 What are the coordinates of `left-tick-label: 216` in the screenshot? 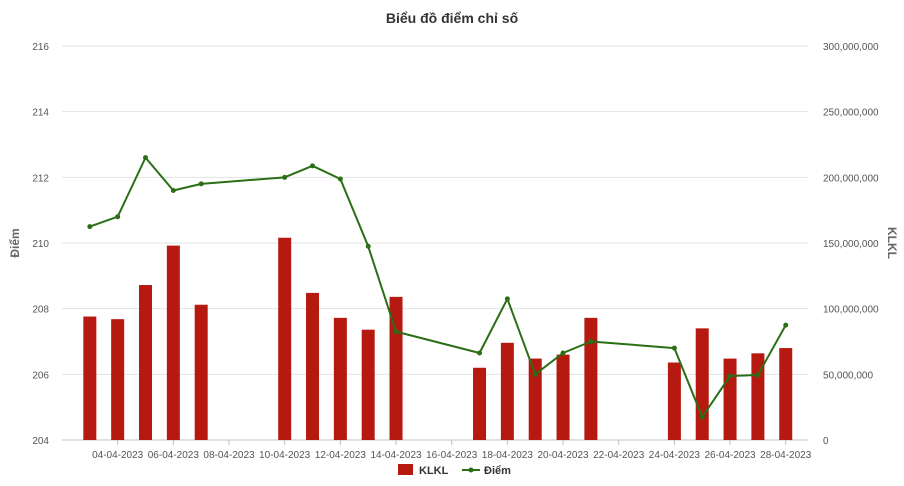 It's located at (40, 47).